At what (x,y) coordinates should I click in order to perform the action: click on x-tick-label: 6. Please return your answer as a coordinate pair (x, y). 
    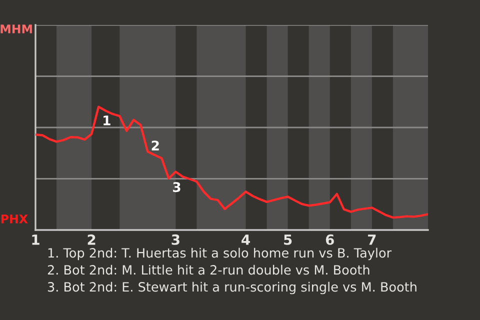
    Looking at the image, I should click on (330, 239).